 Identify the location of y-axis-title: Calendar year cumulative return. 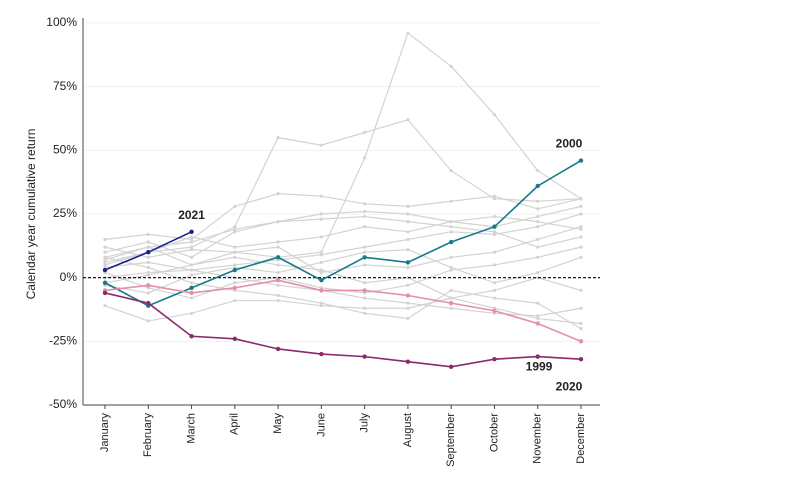
(31, 214).